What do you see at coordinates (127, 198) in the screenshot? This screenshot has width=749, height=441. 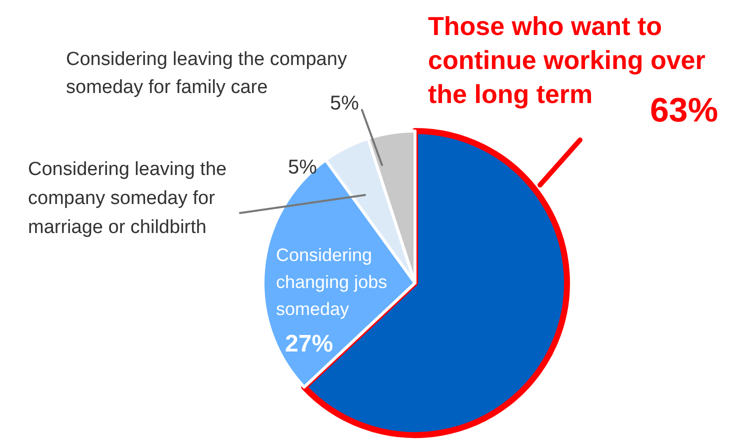 I see `slice-label: Considering leaving the company someday for marriage or childbirth` at bounding box center [127, 198].